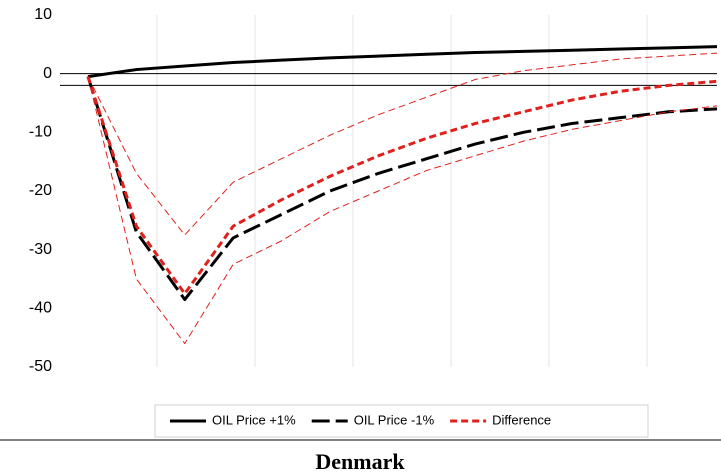 This screenshot has height=475, width=721. What do you see at coordinates (47, 73) in the screenshot?
I see `y-tick-label: 0` at bounding box center [47, 73].